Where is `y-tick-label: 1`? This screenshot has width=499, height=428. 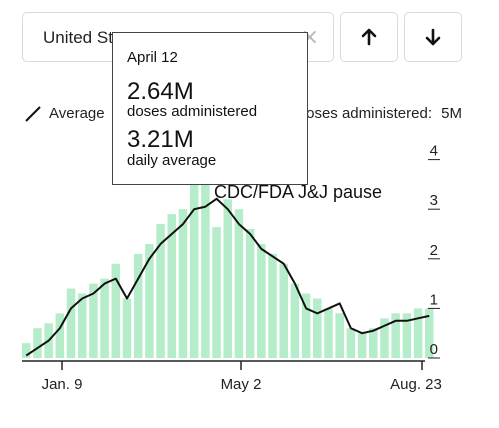
y-tick-label: 1 is located at coordinates (434, 299).